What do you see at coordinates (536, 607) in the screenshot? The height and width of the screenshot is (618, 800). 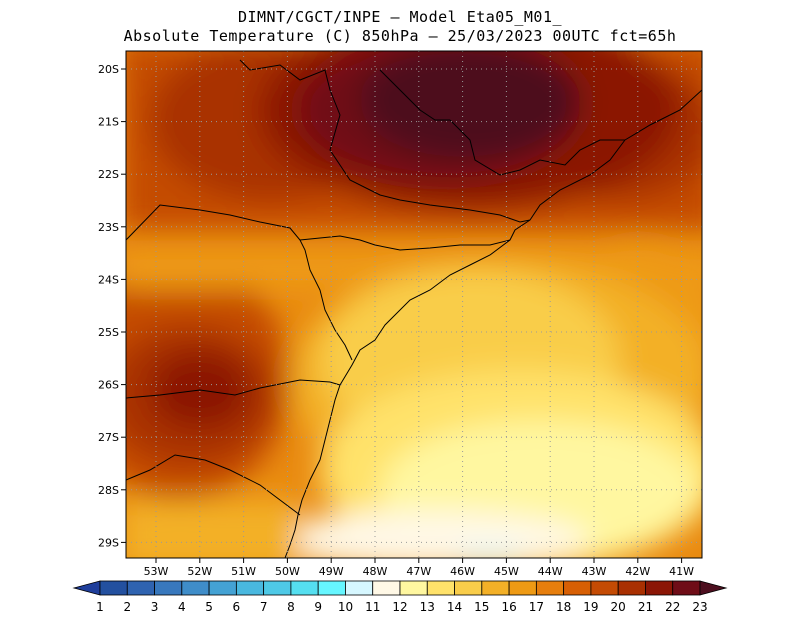 I see `colorbar-label: 17` at bounding box center [536, 607].